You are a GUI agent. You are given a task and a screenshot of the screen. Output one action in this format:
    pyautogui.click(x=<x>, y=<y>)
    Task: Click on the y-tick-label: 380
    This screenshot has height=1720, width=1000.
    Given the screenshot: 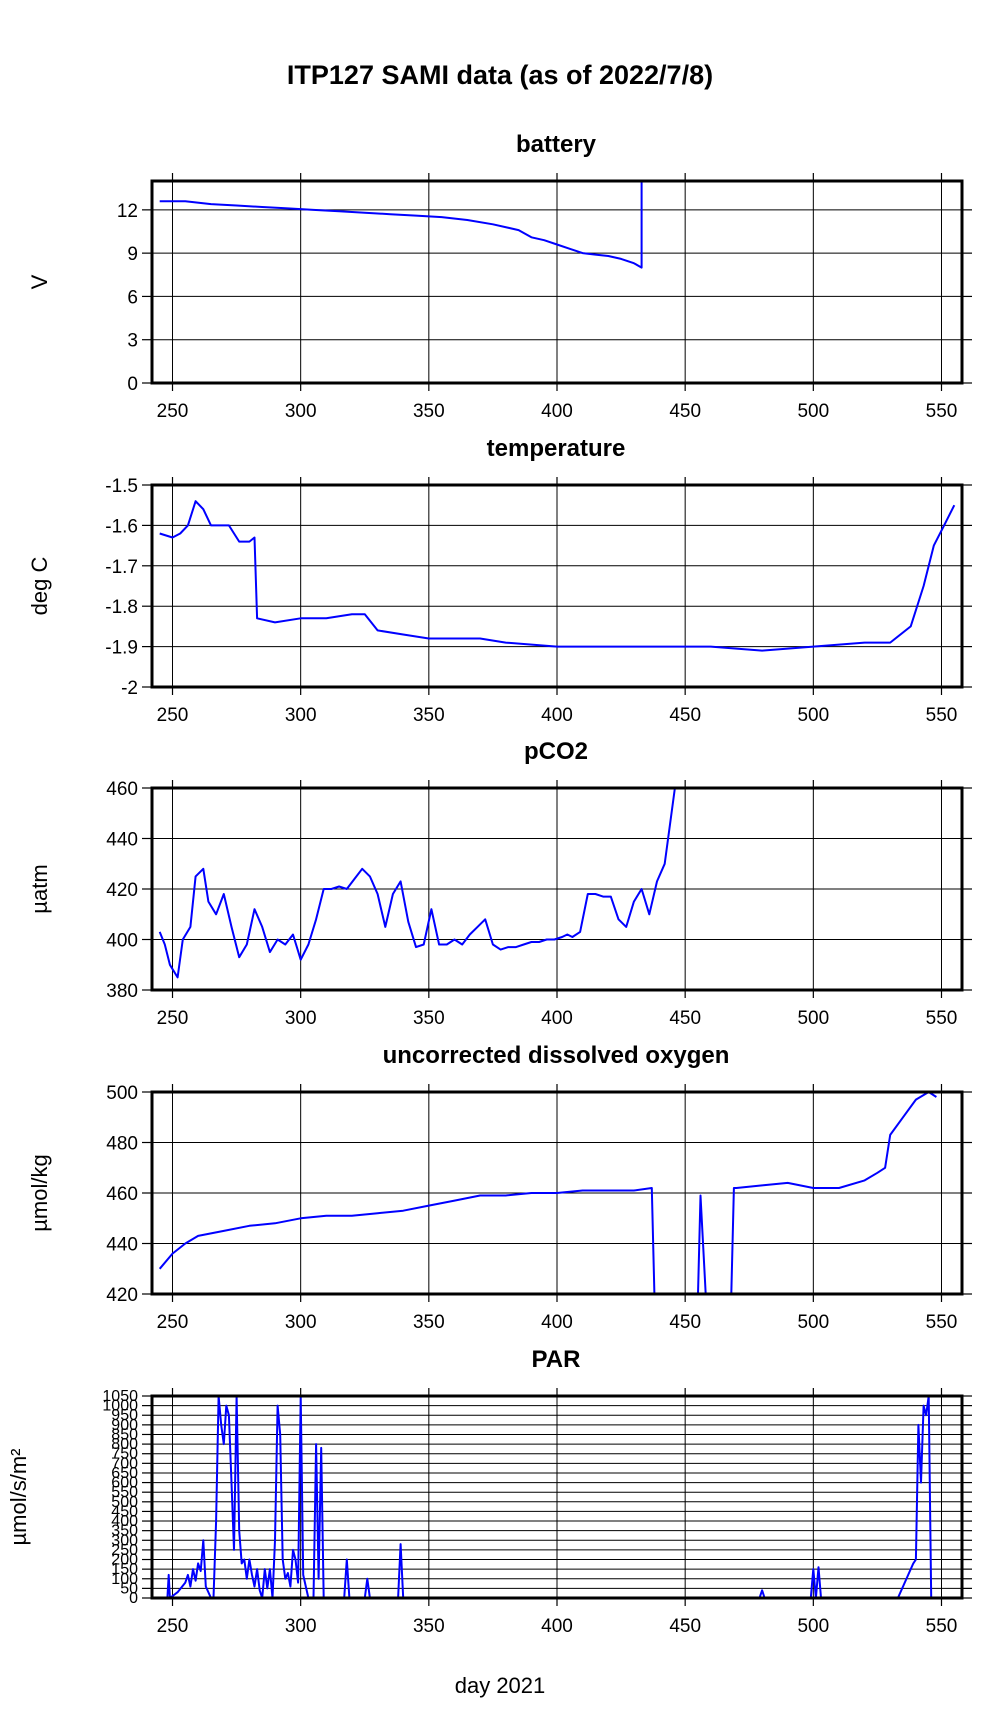 What is the action you would take?
    pyautogui.click(x=122, y=991)
    